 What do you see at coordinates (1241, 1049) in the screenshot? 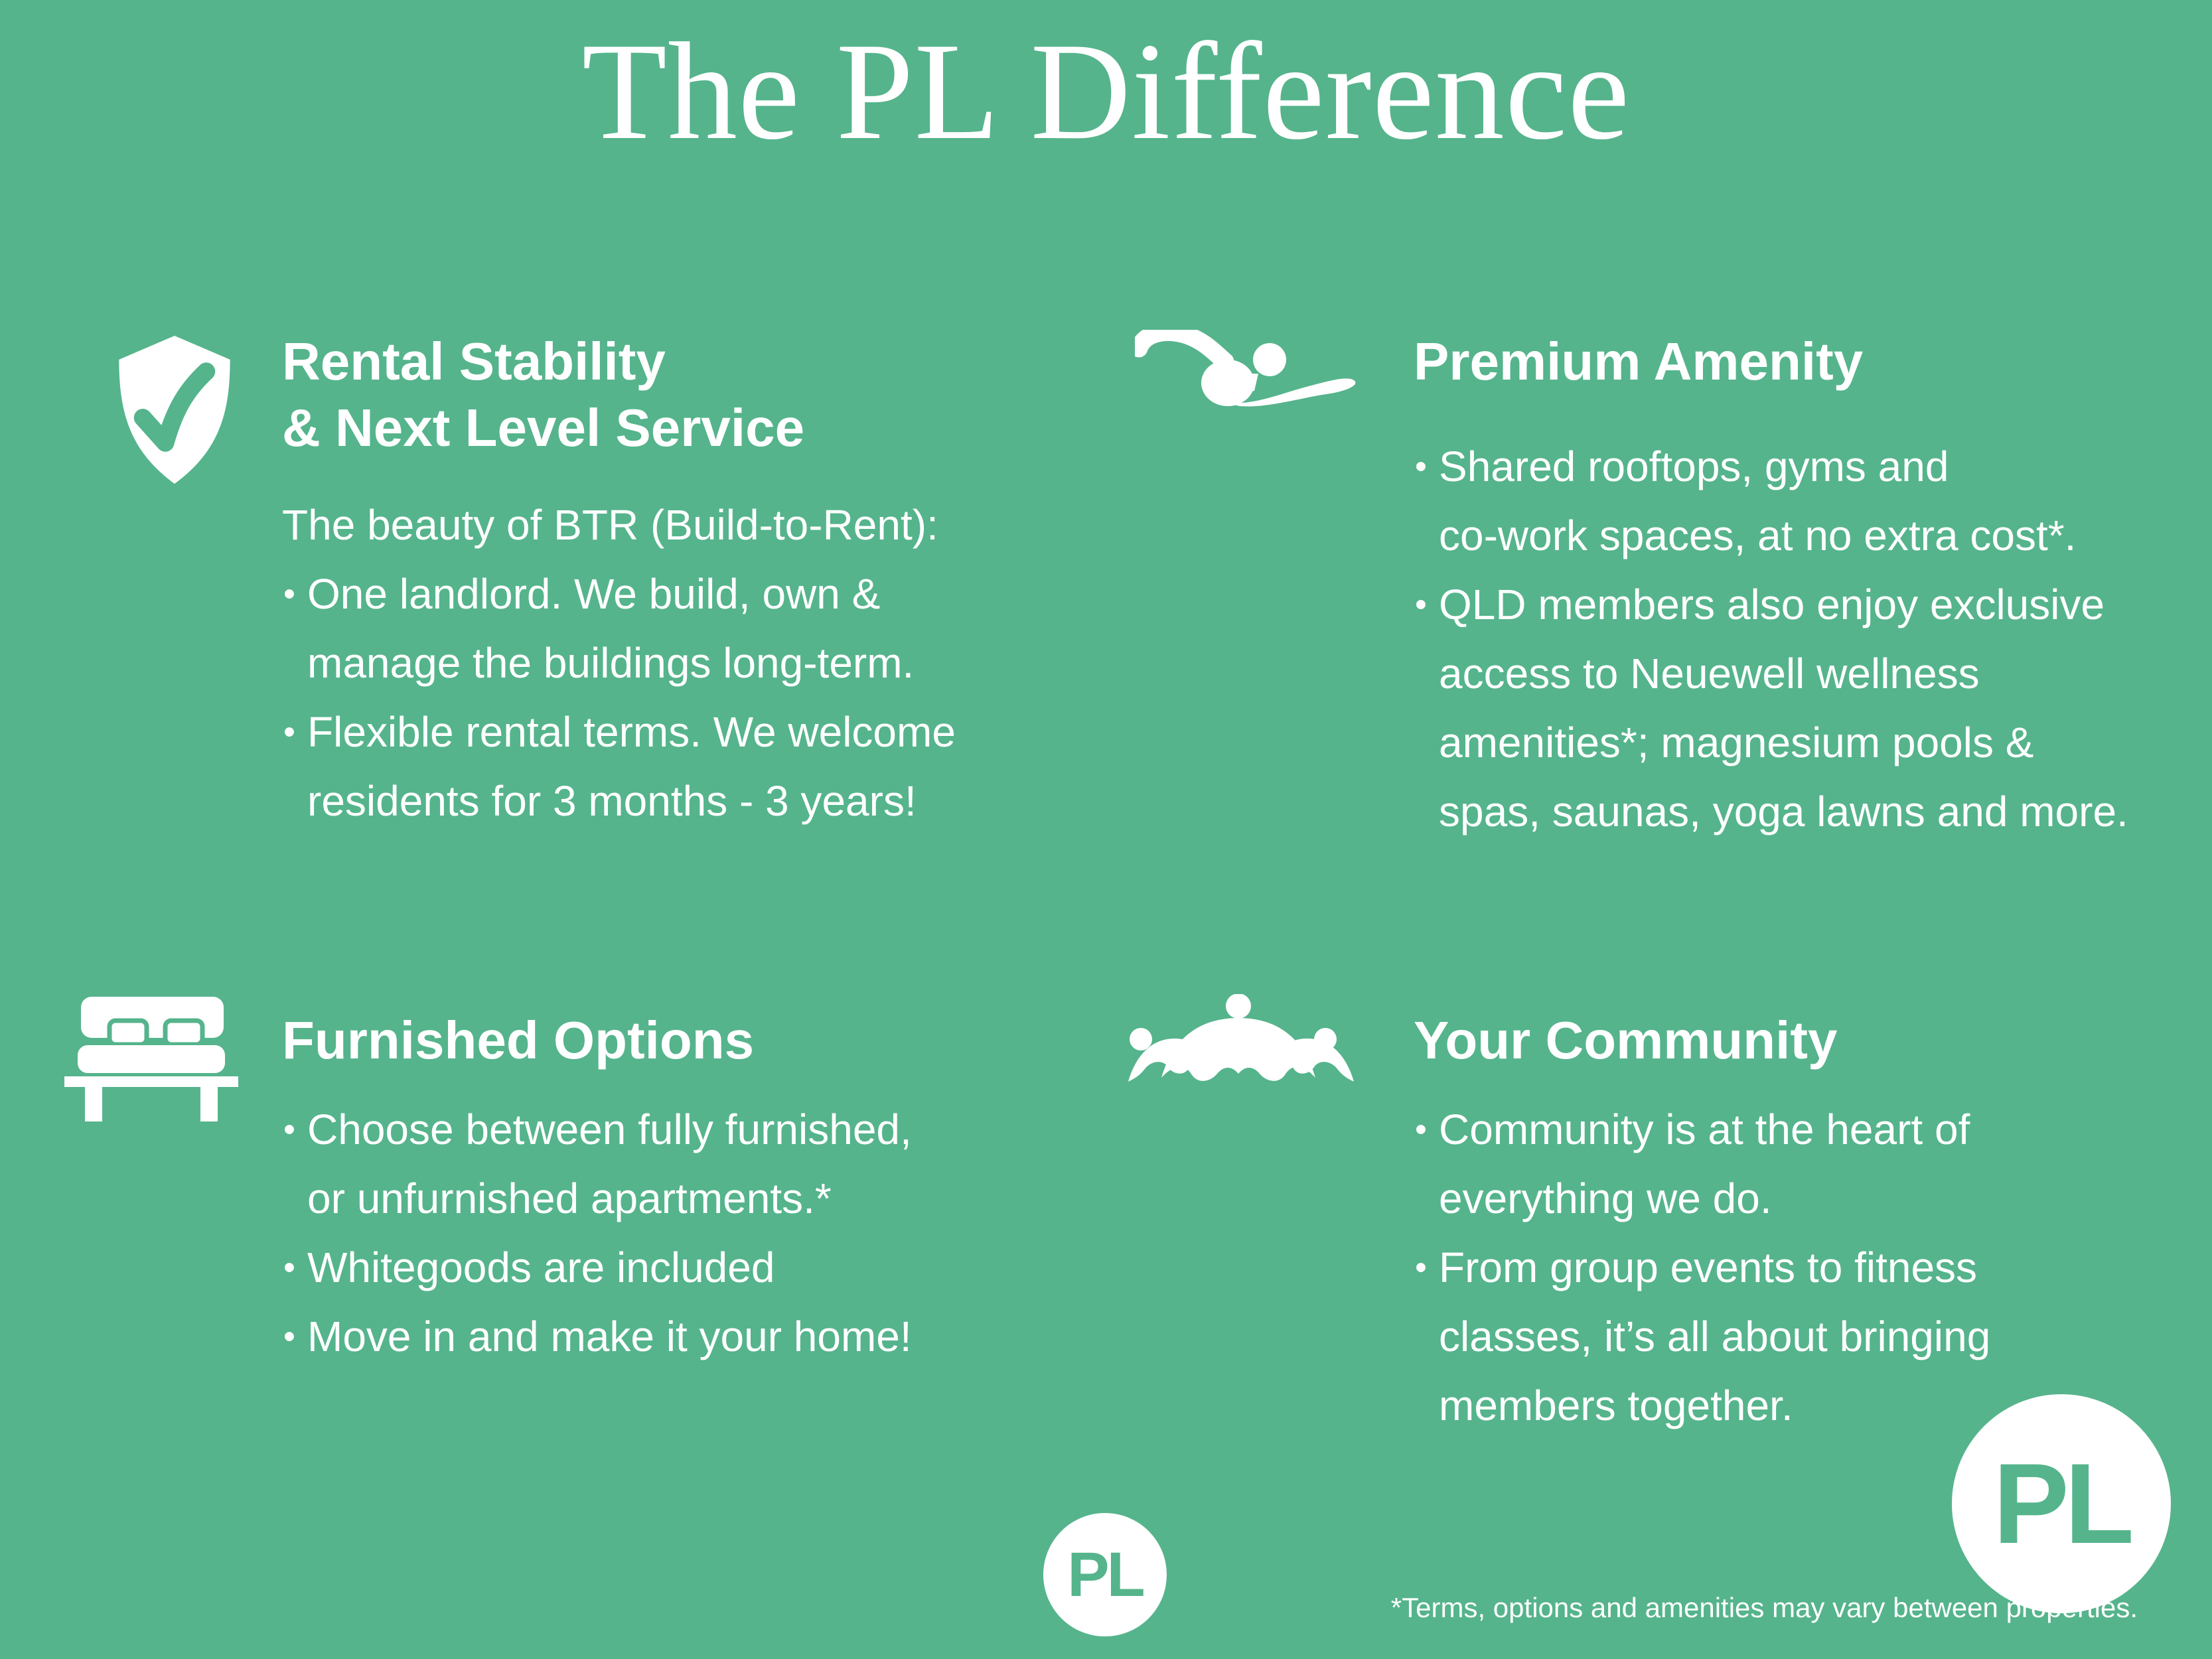
I see `people-icon` at bounding box center [1241, 1049].